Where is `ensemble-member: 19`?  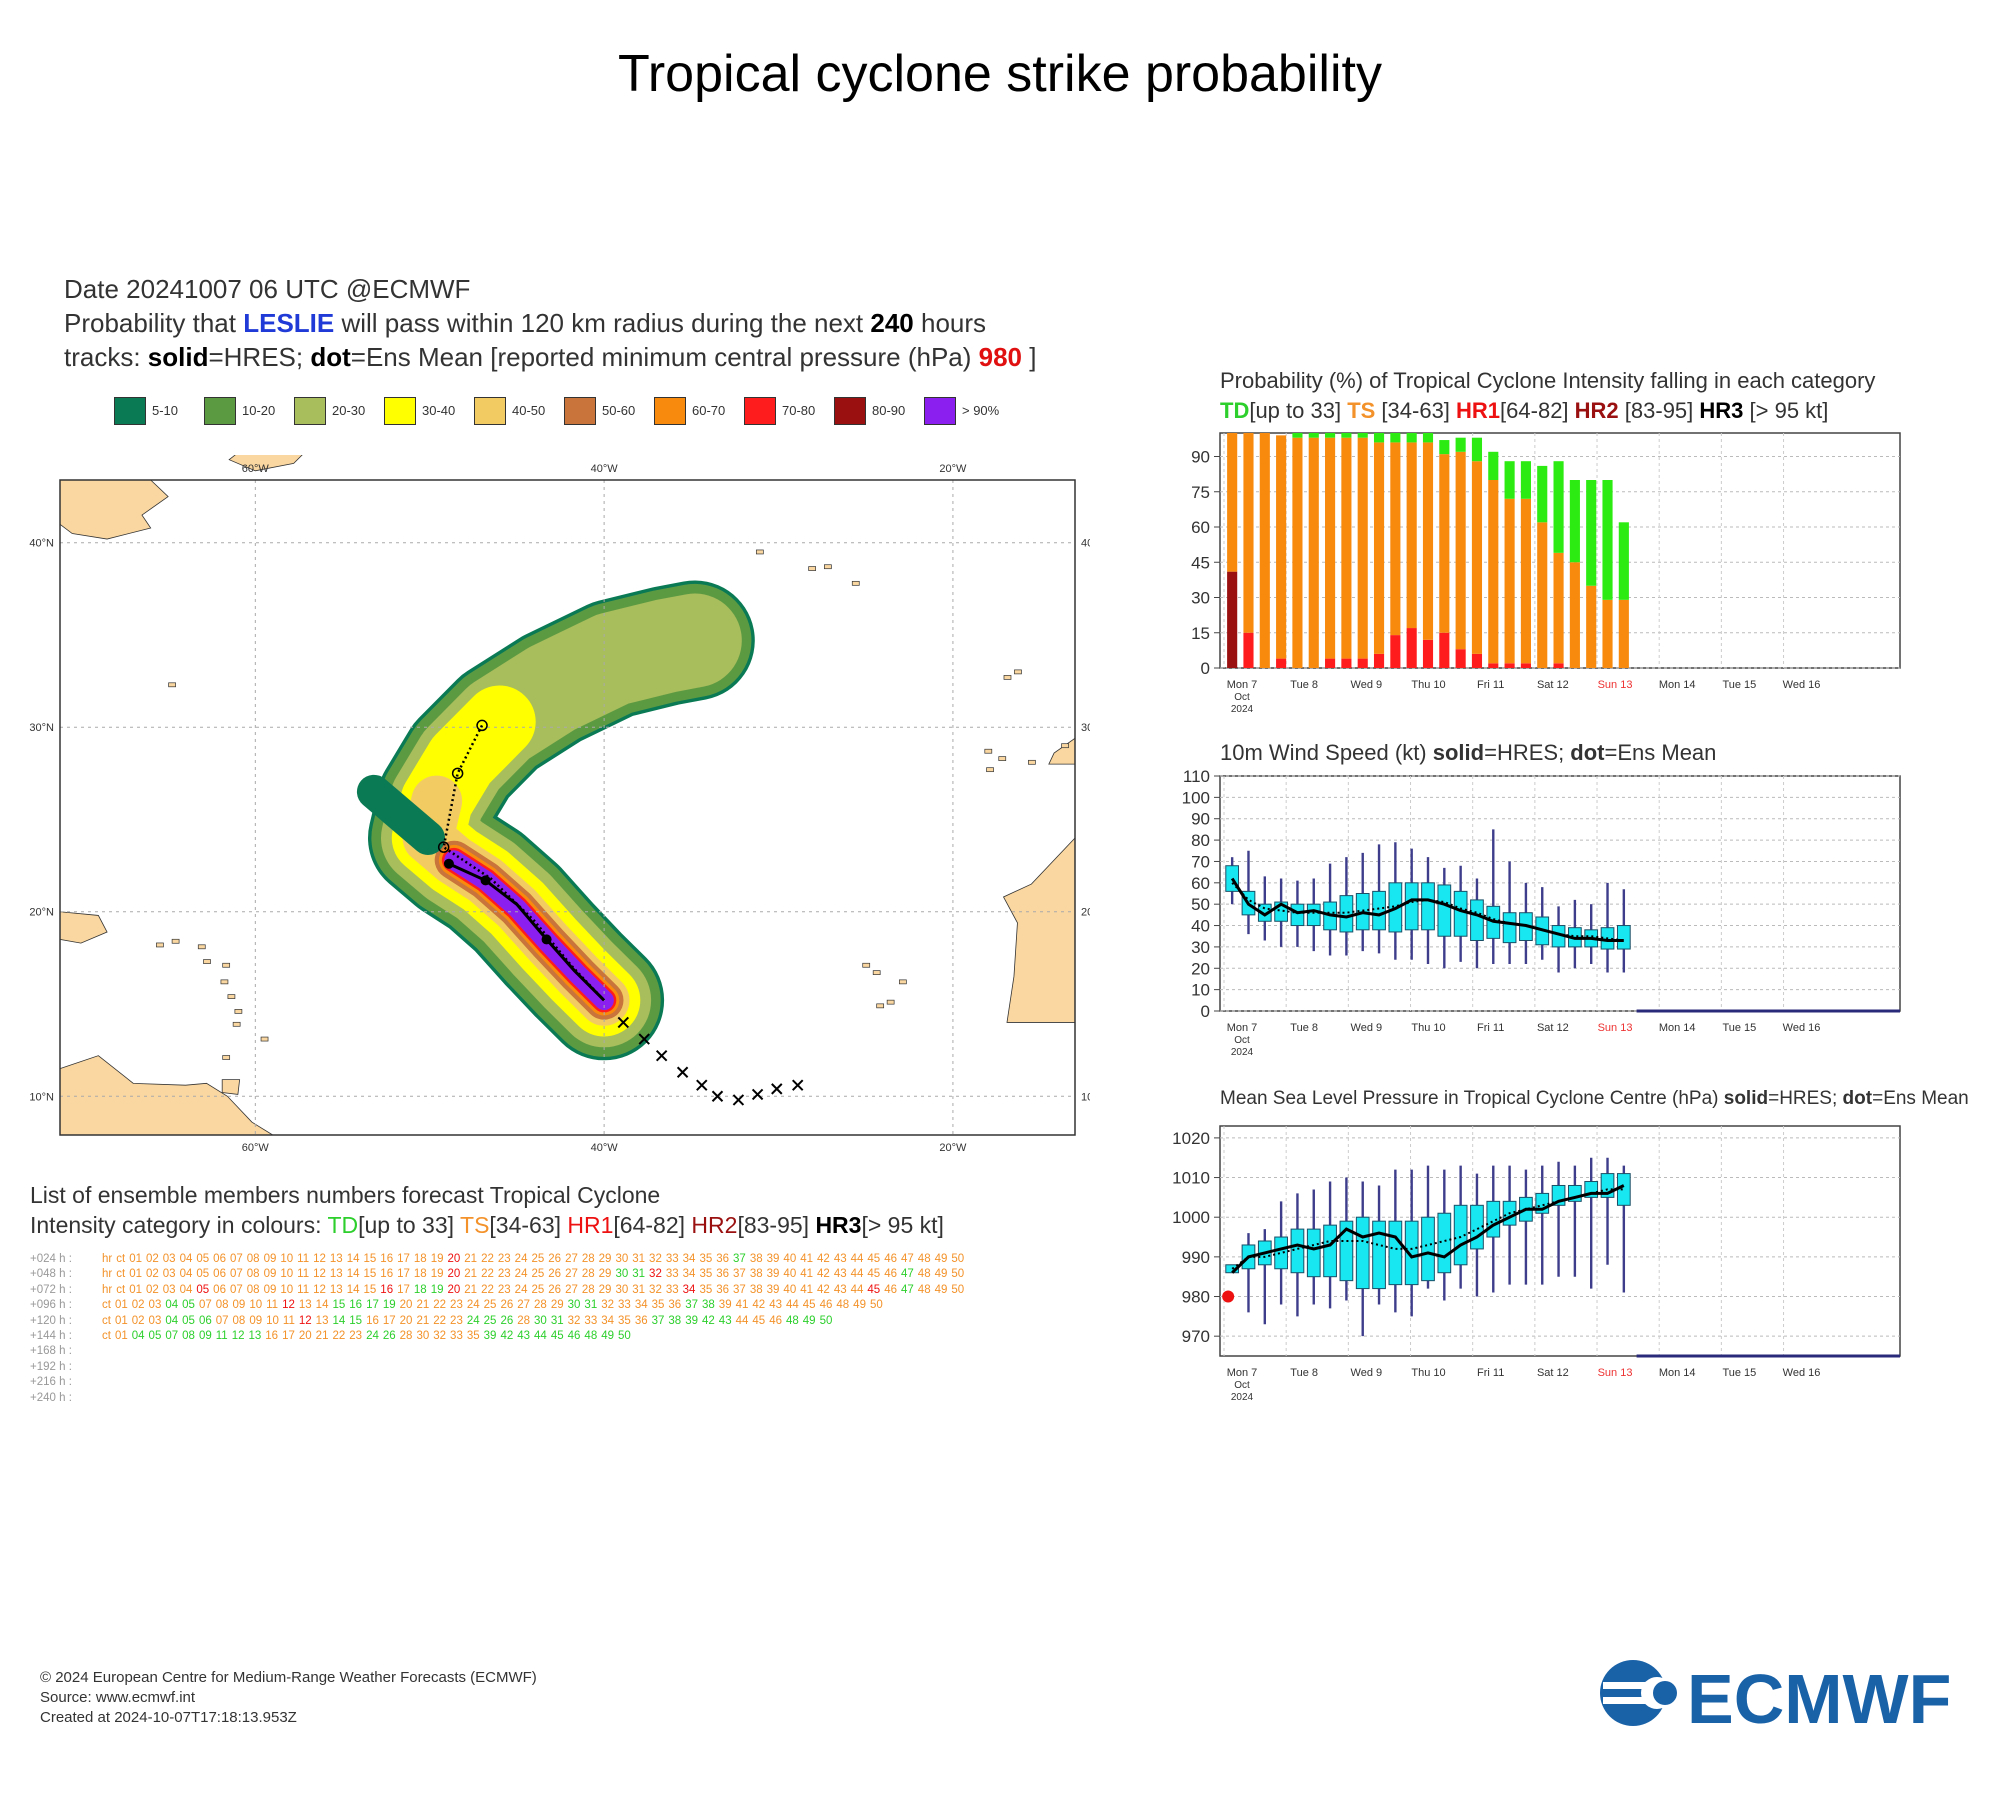
ensemble-member: 19 is located at coordinates (437, 1274).